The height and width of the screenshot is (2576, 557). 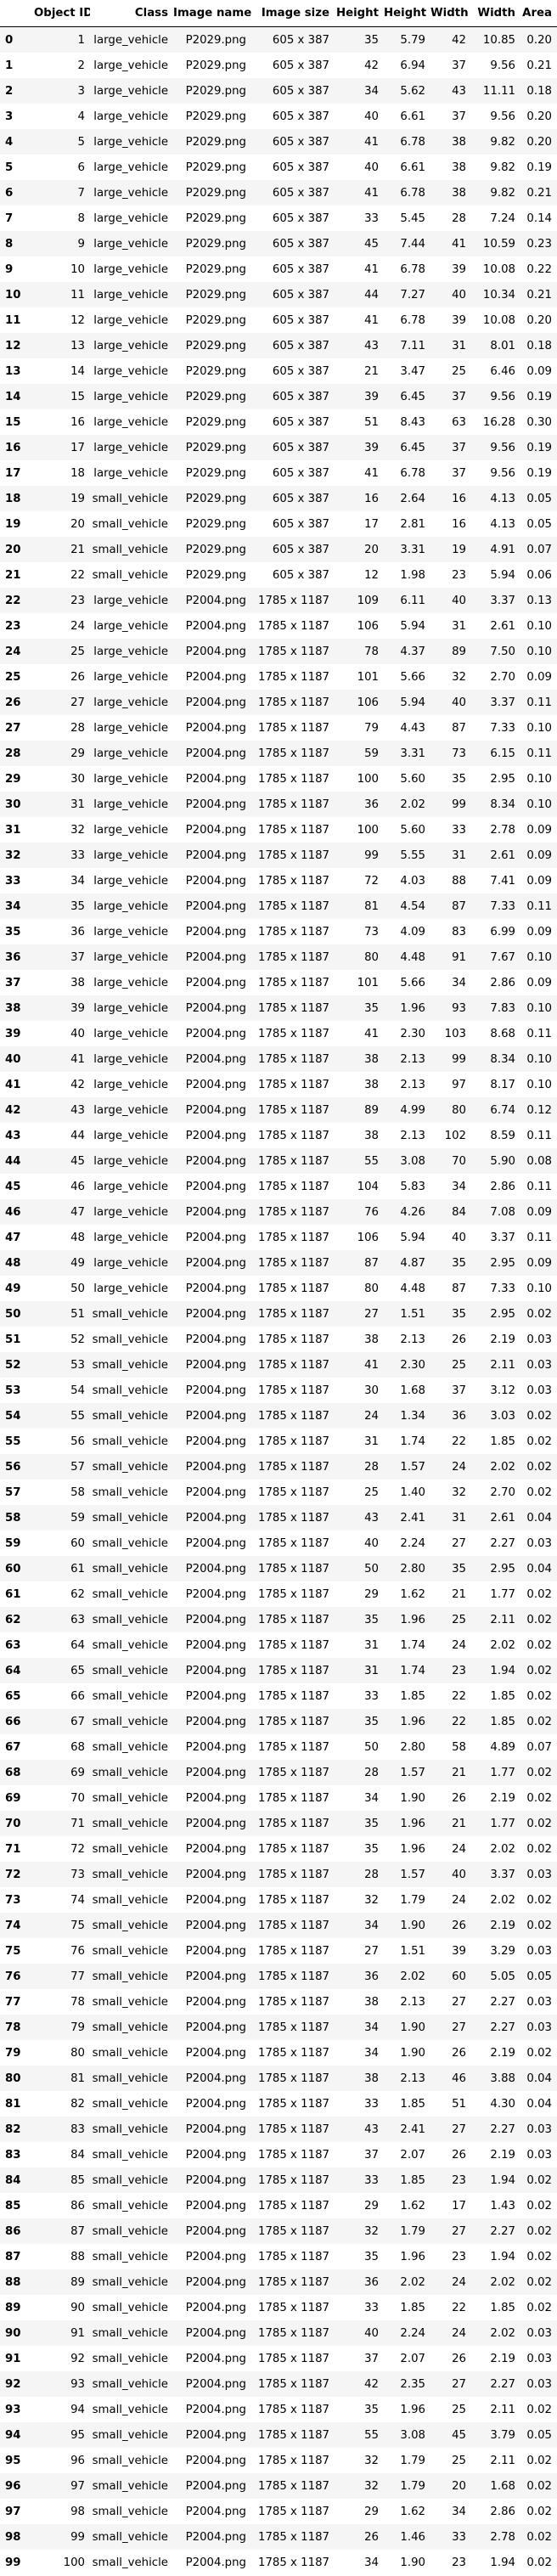 I want to click on table-cell: 2.30, so click(x=412, y=1365).